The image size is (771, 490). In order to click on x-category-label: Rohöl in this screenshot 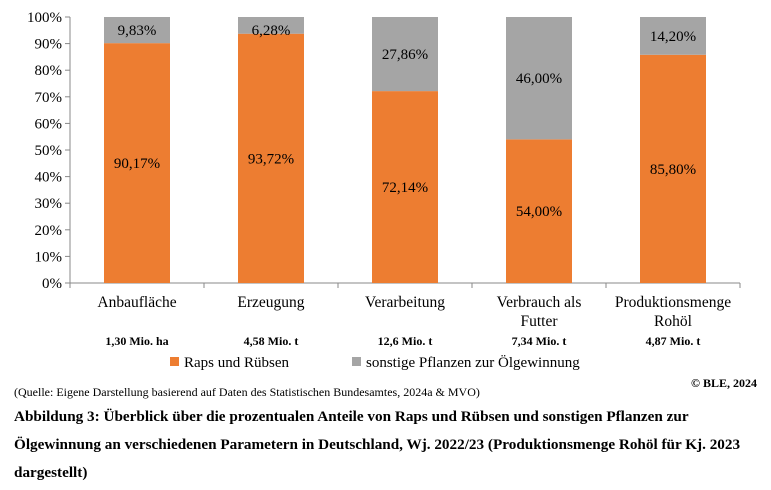, I will do `click(673, 321)`.